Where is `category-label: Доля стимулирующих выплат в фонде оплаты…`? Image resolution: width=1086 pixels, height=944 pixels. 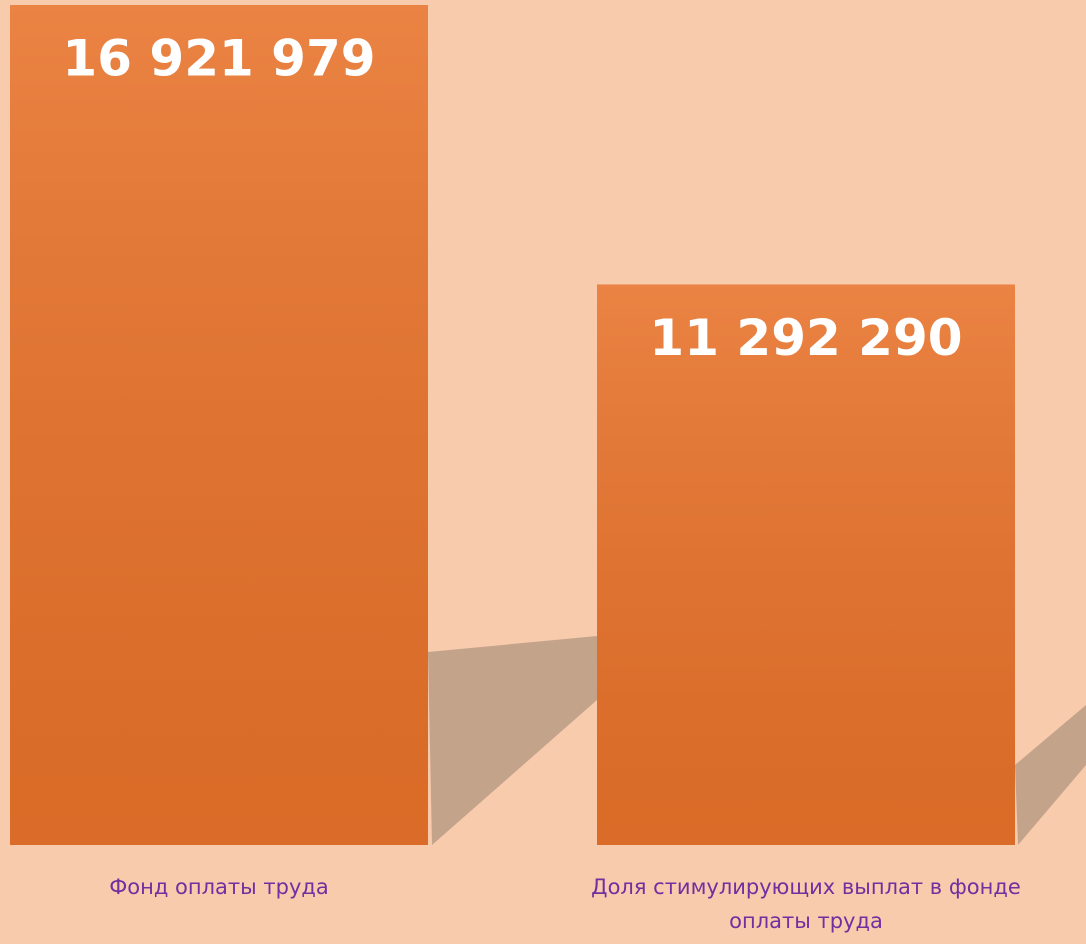 category-label: Доля стимулирующих выплат в фонде оплаты… is located at coordinates (806, 904).